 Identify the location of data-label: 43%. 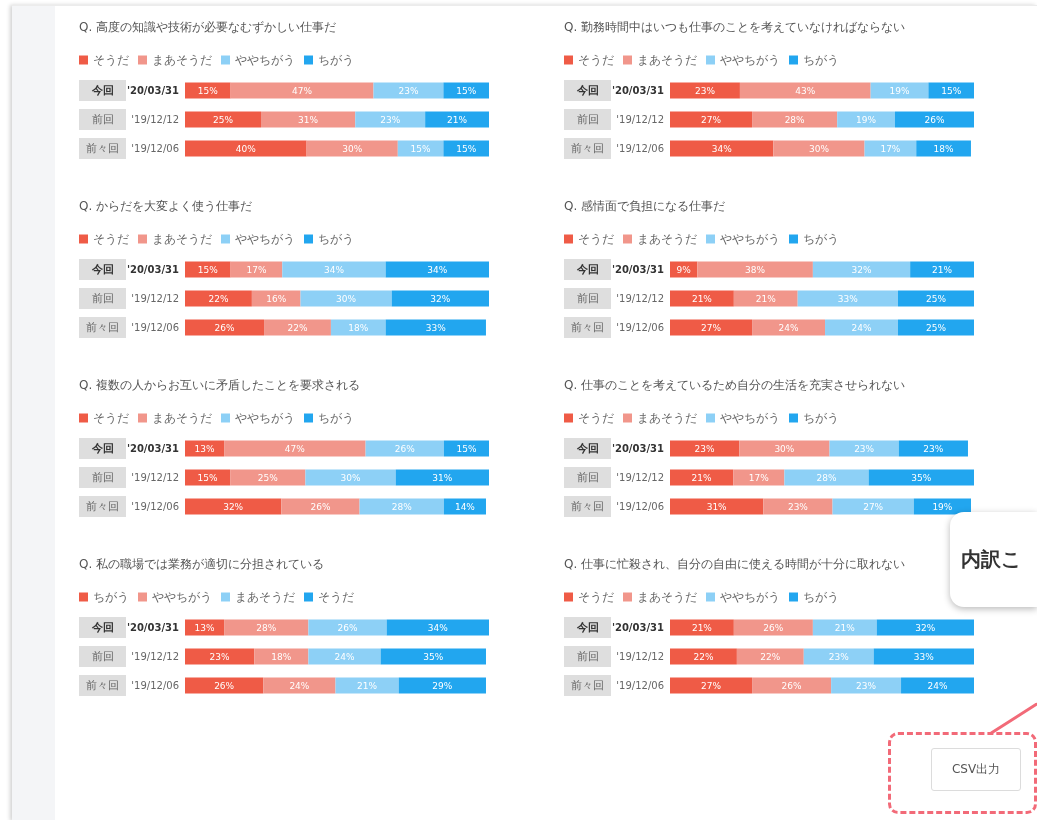
(805, 90).